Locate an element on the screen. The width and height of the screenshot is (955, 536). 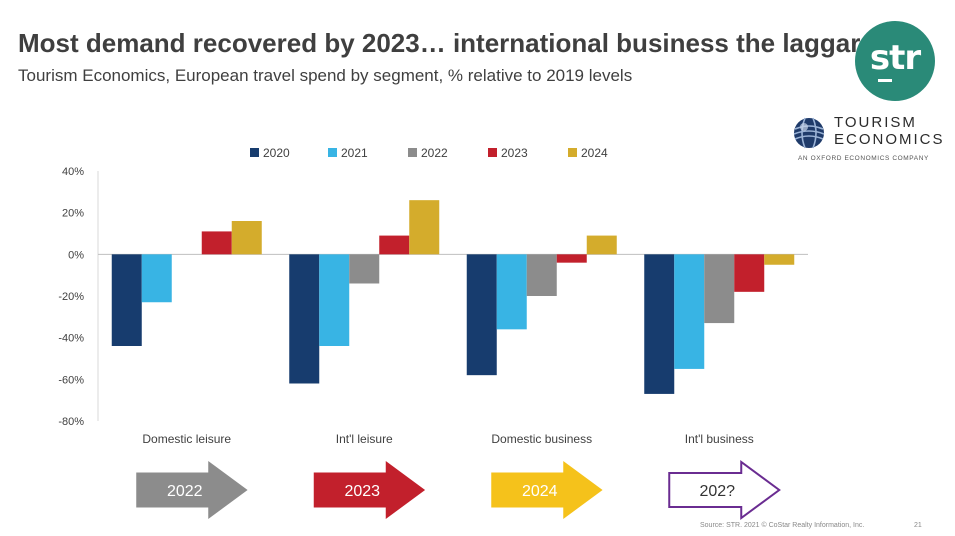
y-tick-label: -40% is located at coordinates (71, 339).